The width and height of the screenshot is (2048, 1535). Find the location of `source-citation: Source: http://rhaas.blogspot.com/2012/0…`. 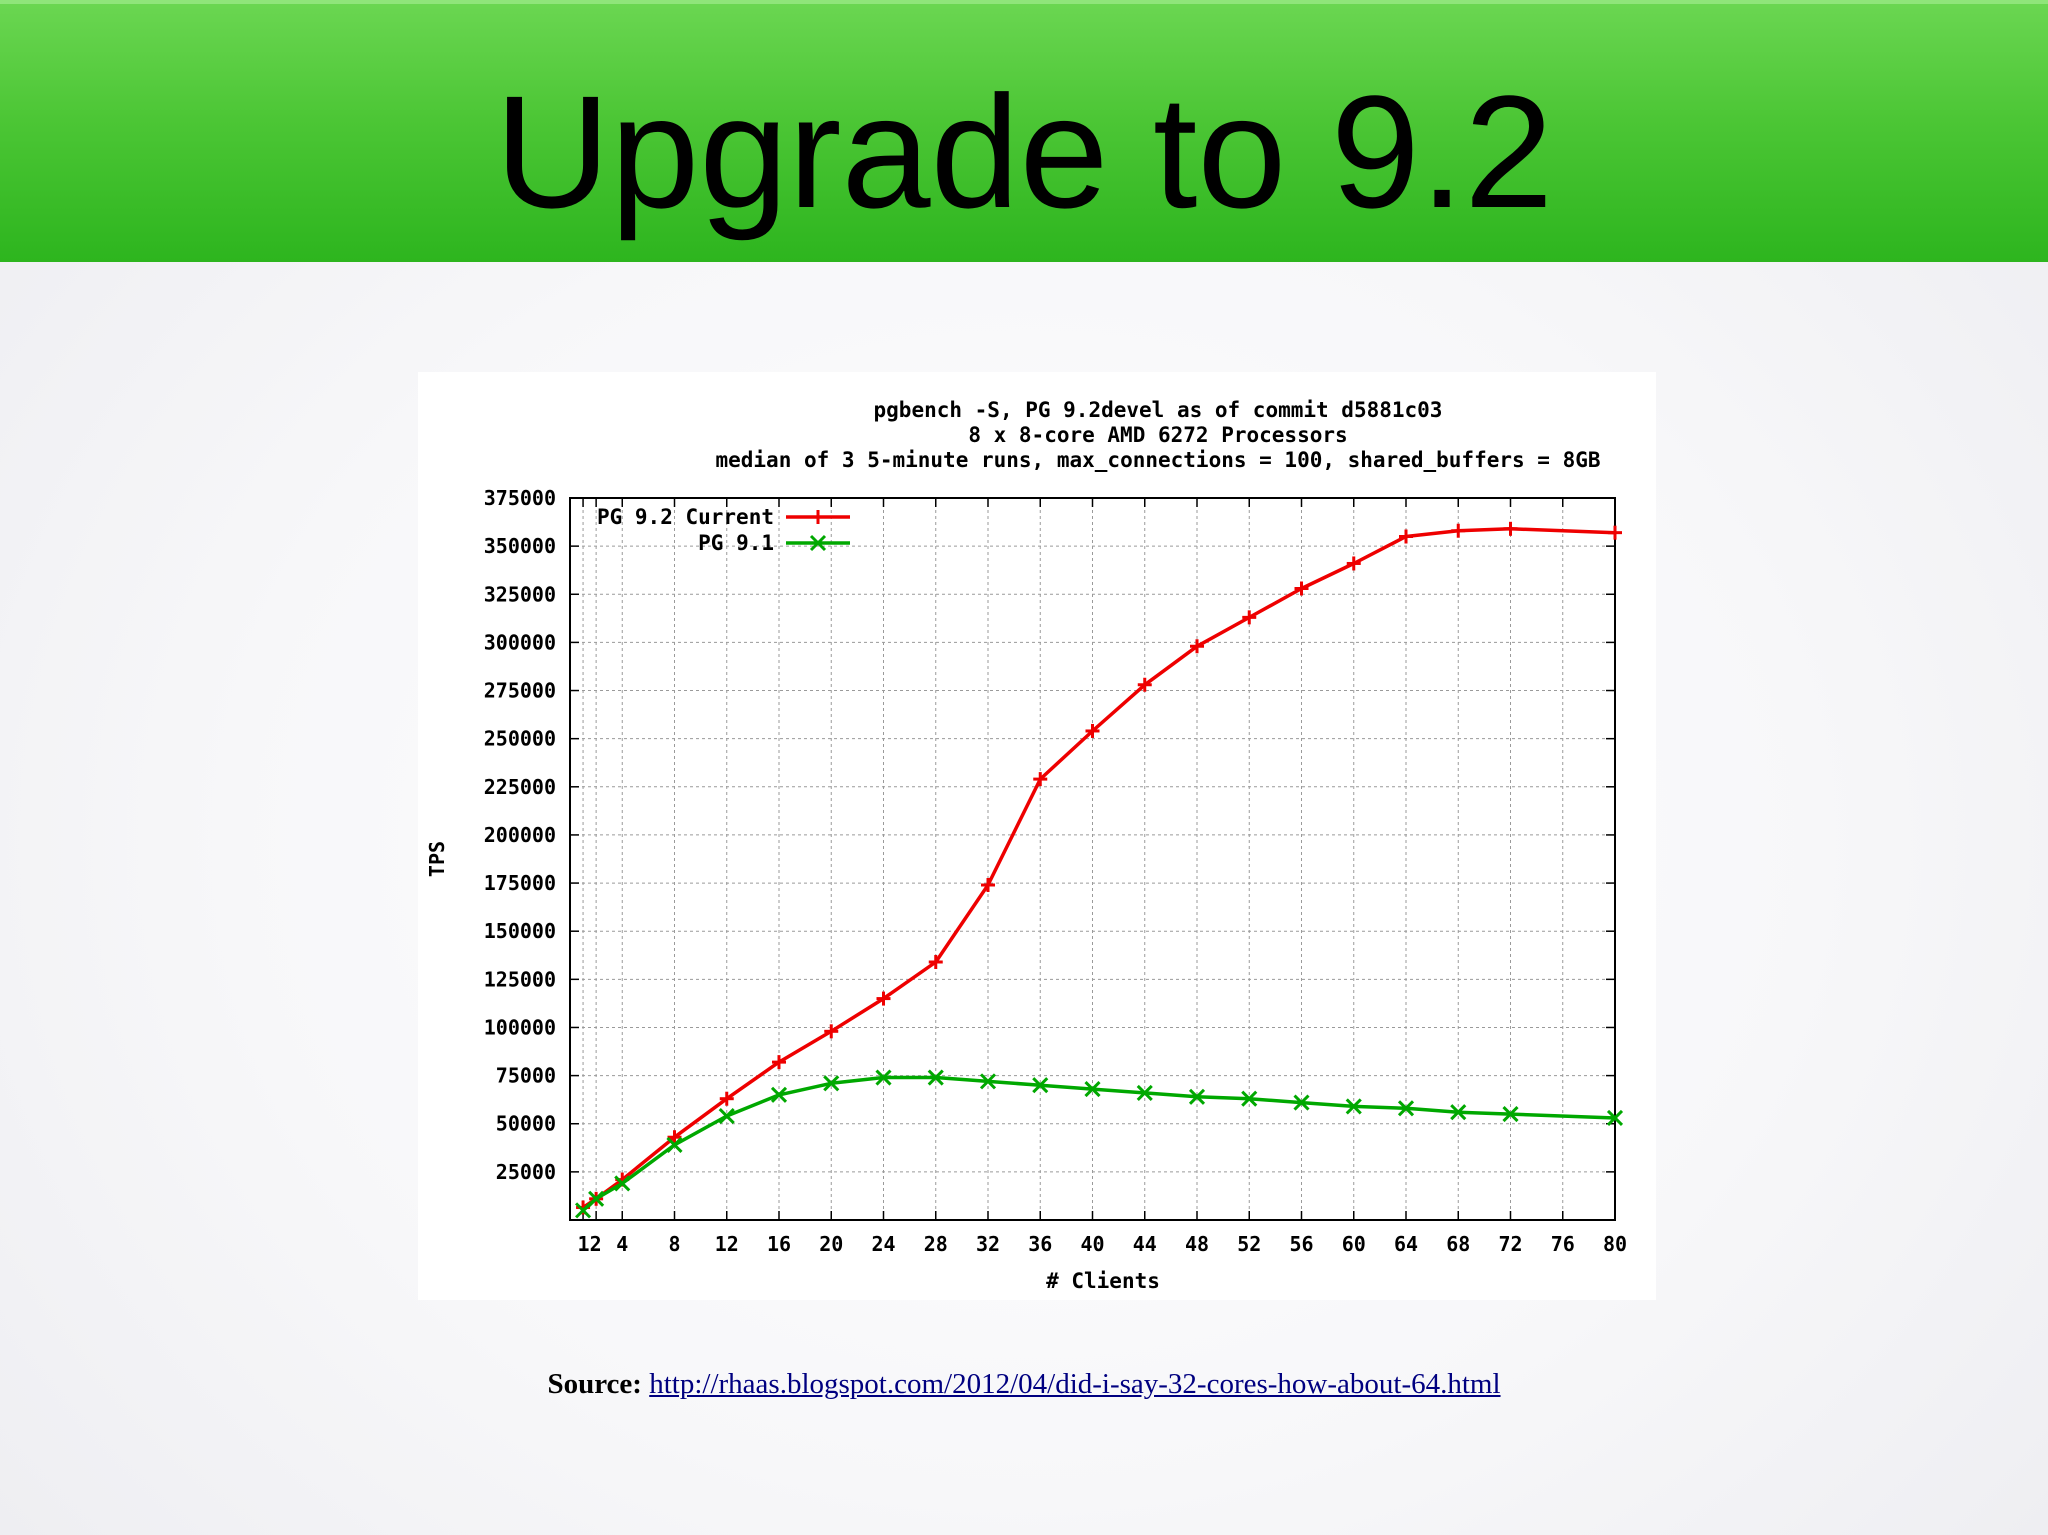

source-citation: Source: http://rhaas.blogspot.com/2012/0… is located at coordinates (1024, 1384).